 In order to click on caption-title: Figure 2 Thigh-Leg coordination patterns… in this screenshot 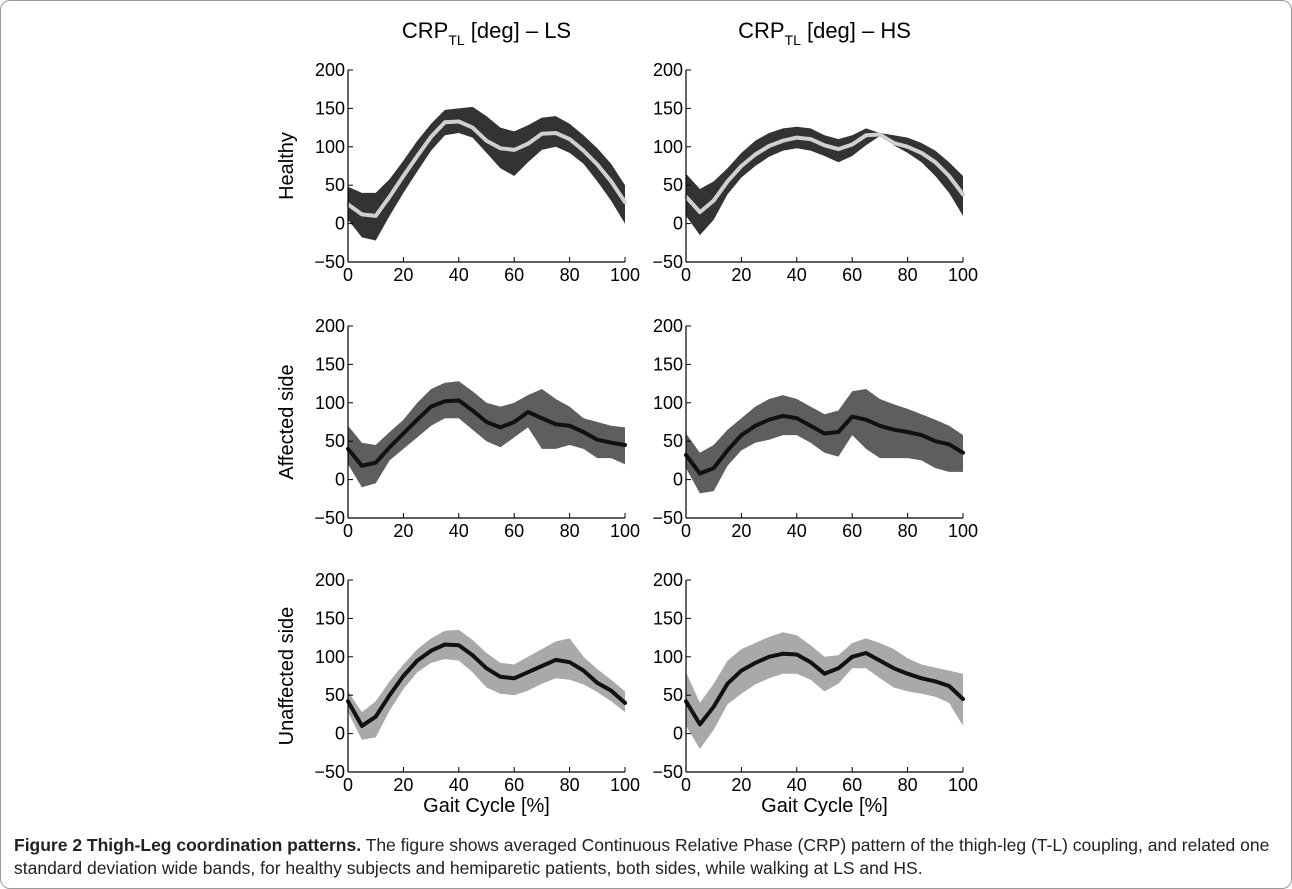, I will do `click(188, 845)`.